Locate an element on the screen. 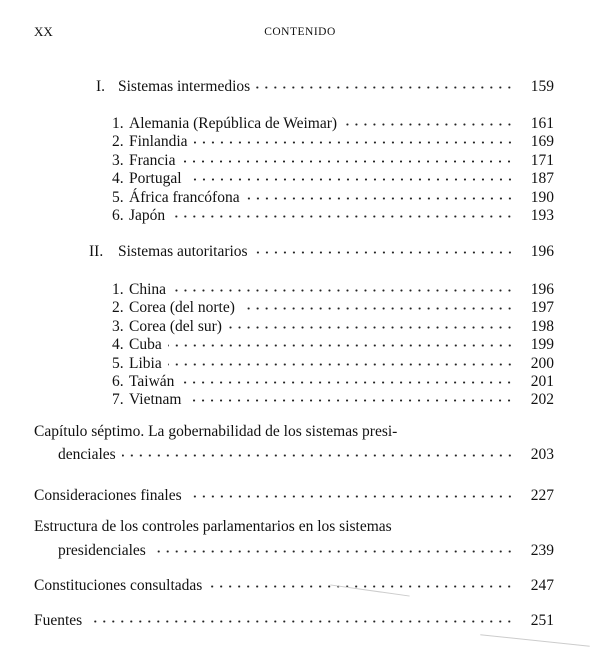 This screenshot has height=659, width=600. entry-label: Vietnam is located at coordinates (155, 399).